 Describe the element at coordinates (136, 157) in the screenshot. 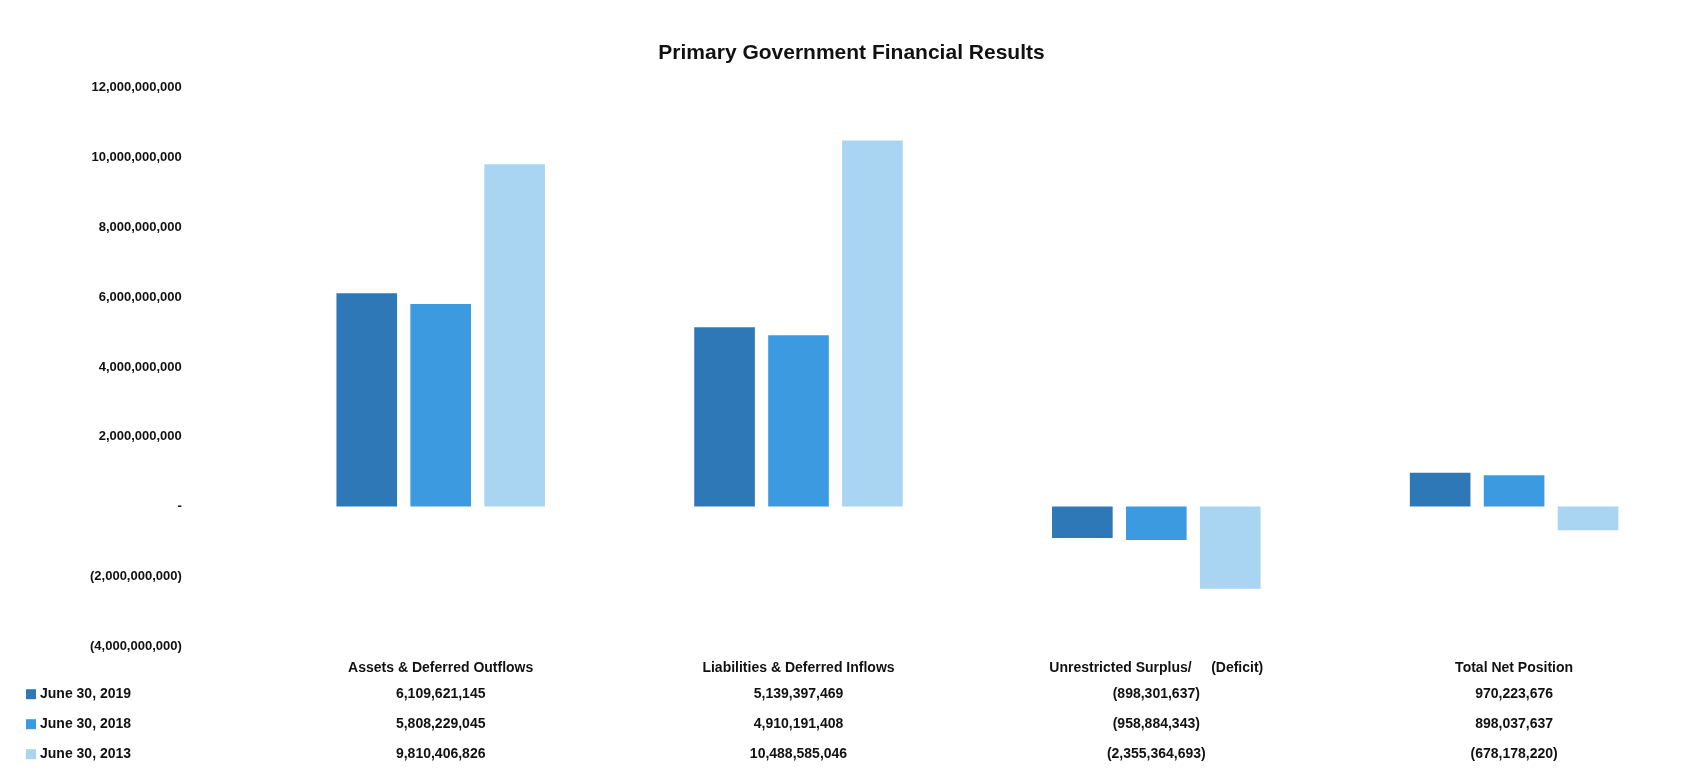

I see `y-tick-label: 10,000,000,000` at that location.